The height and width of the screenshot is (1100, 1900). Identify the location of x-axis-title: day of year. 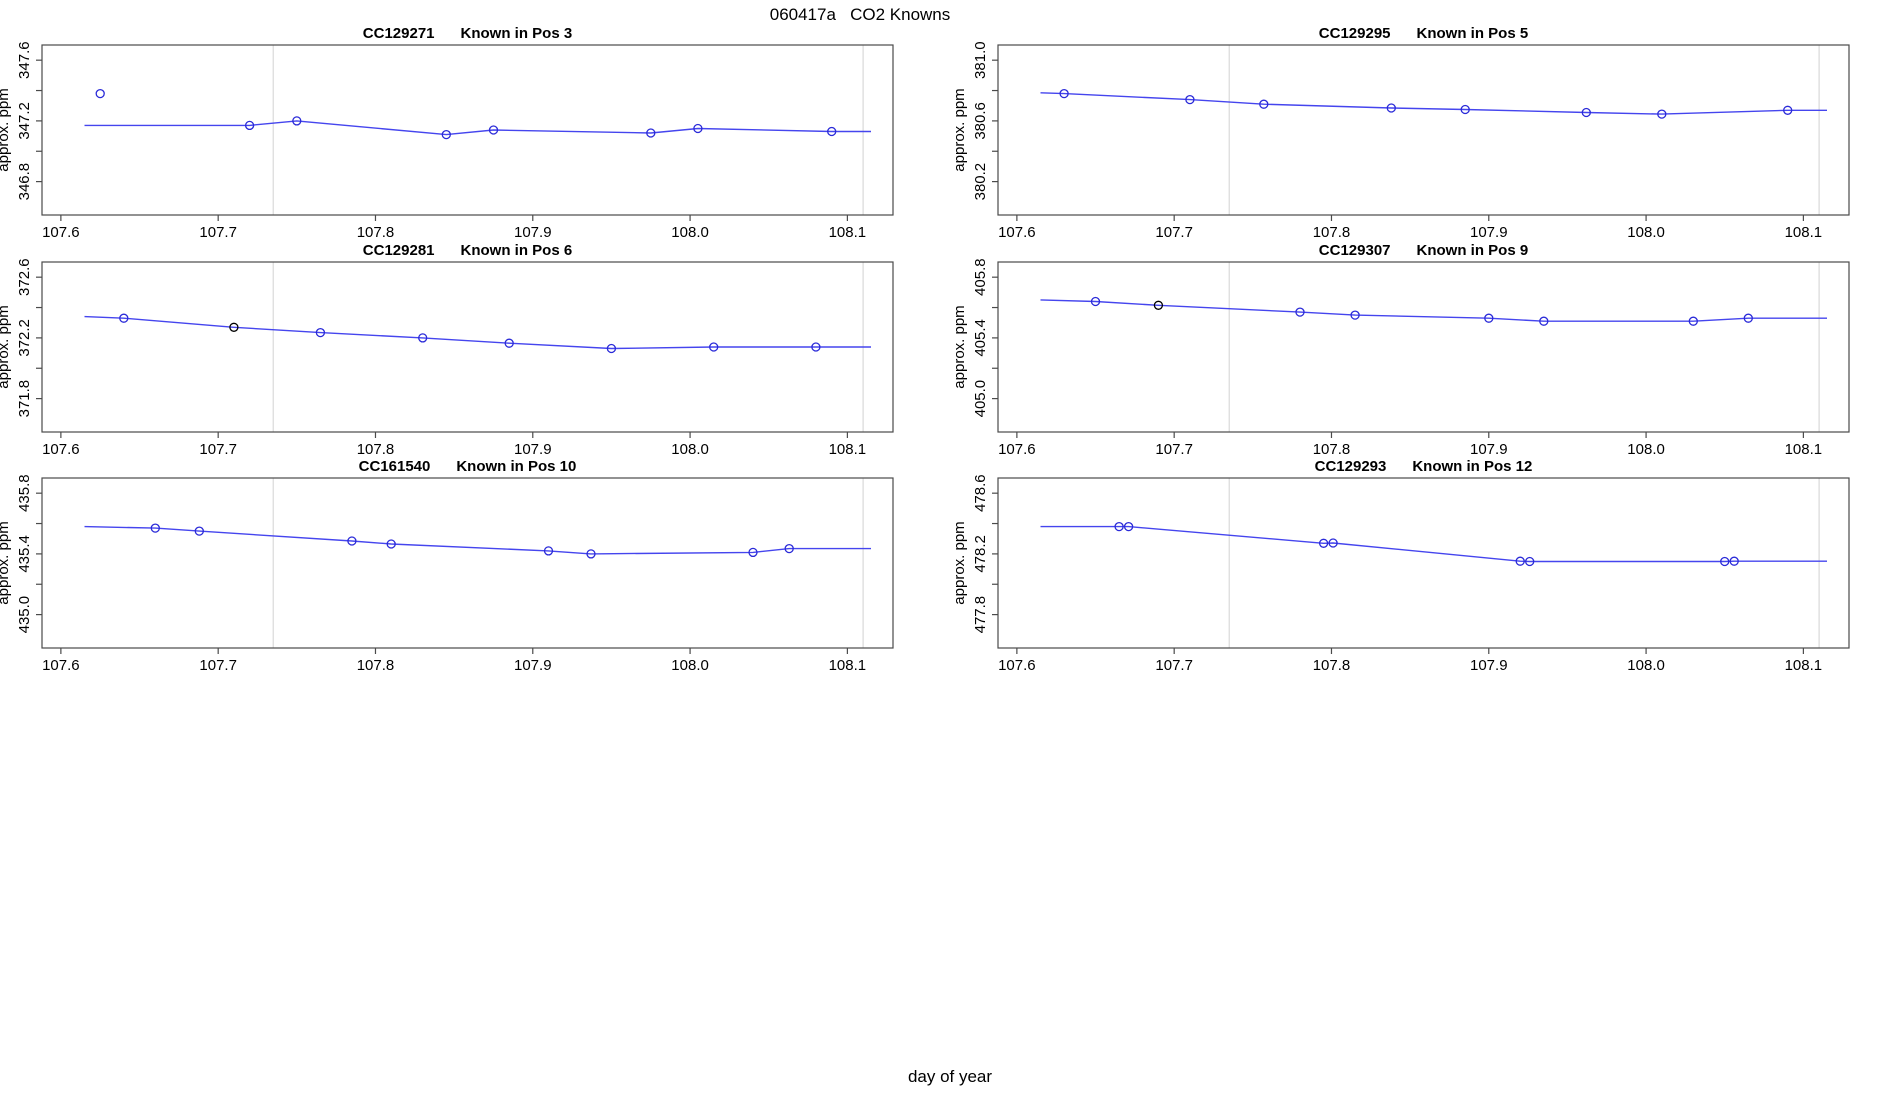
(950, 1076).